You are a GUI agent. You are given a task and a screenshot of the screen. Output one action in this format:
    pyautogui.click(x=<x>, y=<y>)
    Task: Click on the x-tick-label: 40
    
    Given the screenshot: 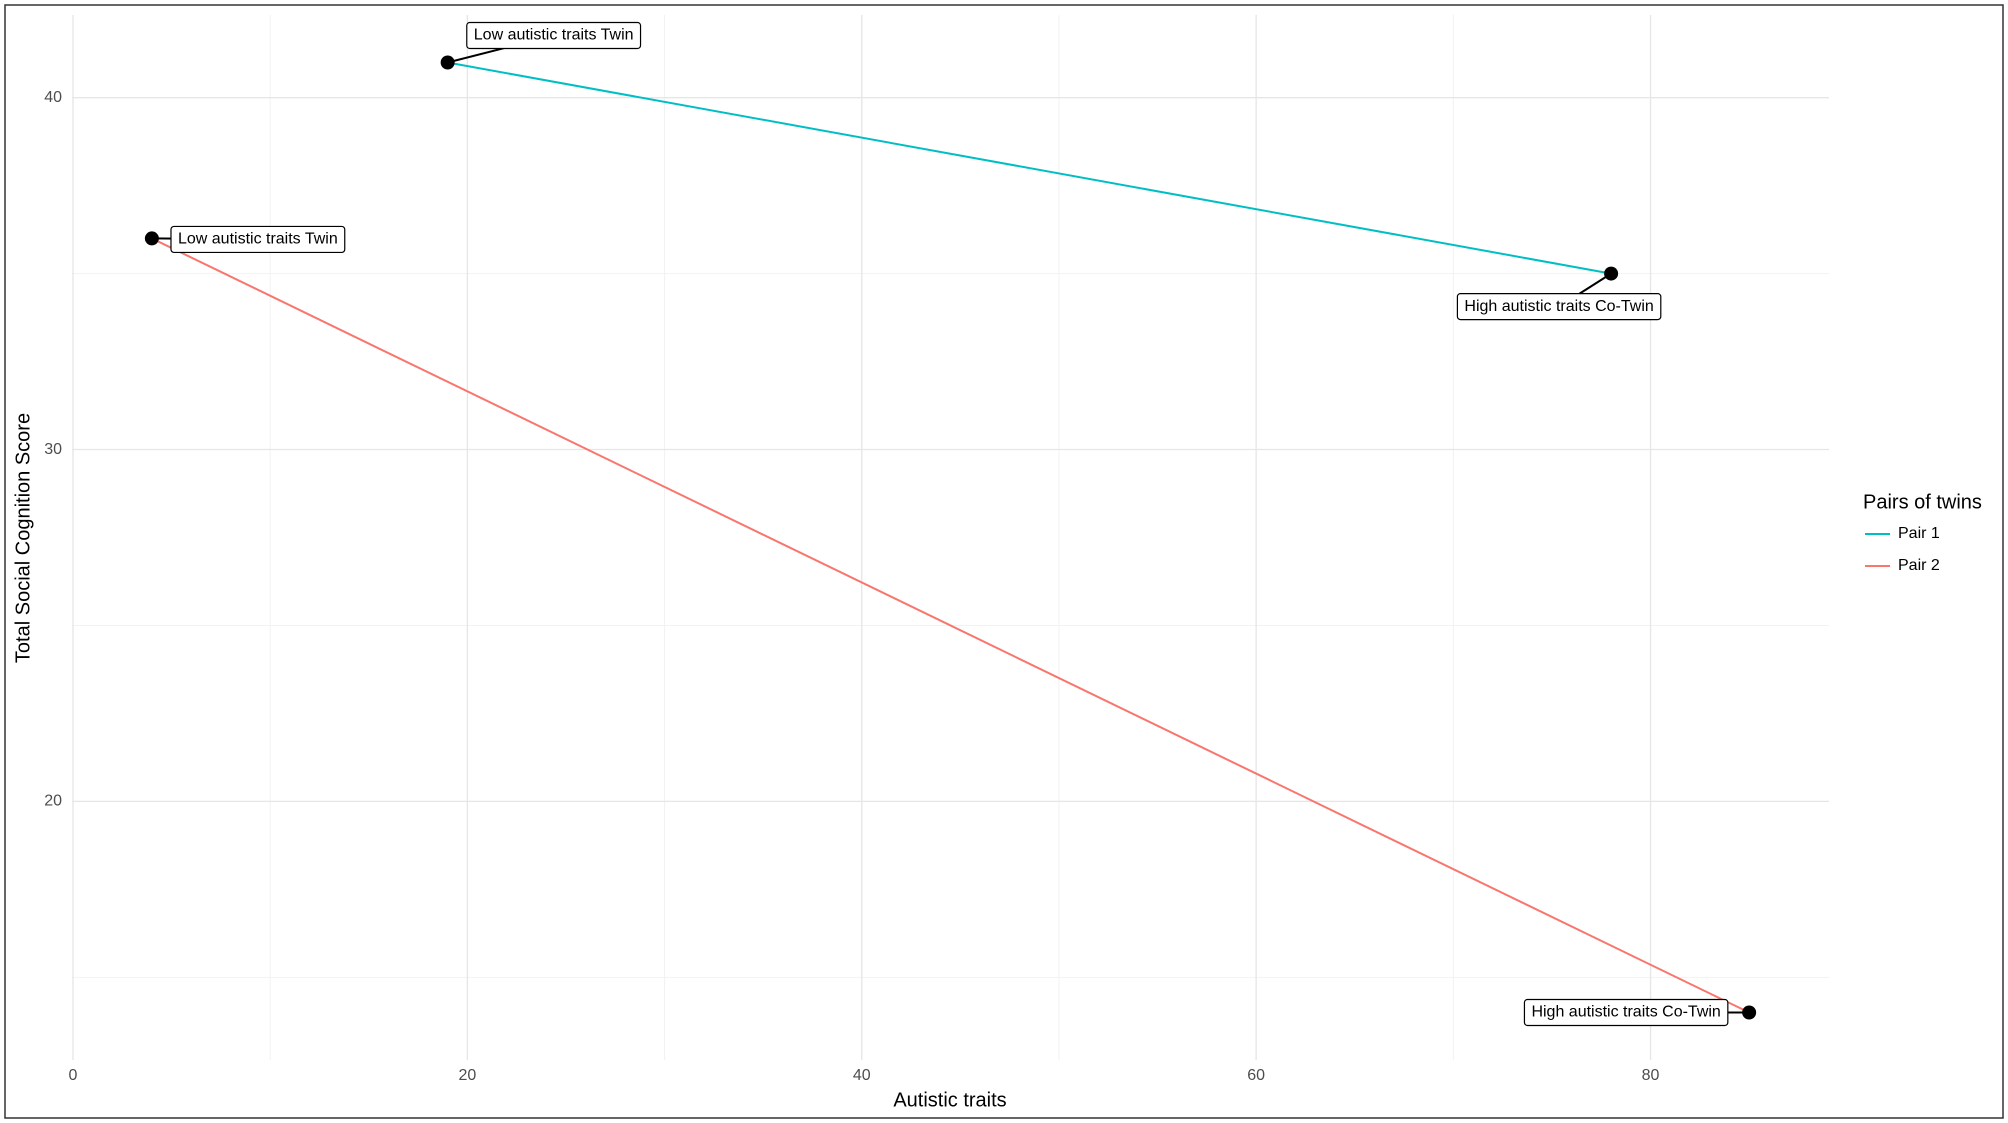 What is the action you would take?
    pyautogui.click(x=862, y=1075)
    